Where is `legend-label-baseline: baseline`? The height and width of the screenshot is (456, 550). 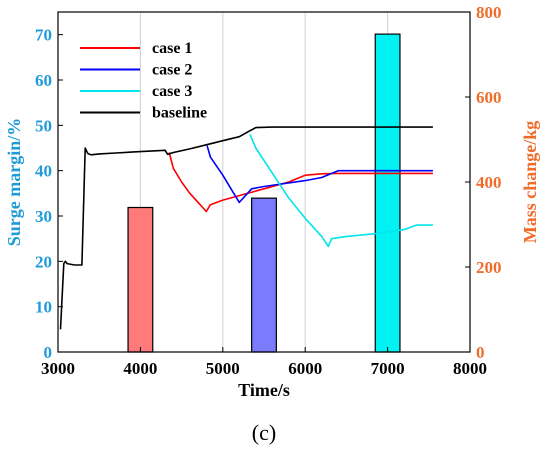 legend-label-baseline: baseline is located at coordinates (179, 113).